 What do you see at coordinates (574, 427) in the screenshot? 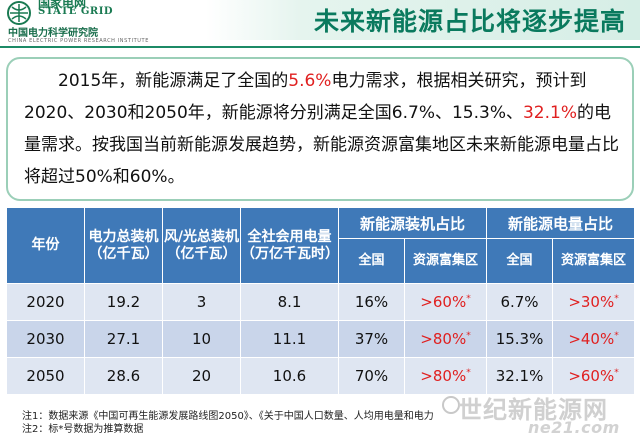
I see `watermark-url: ne21.com` at bounding box center [574, 427].